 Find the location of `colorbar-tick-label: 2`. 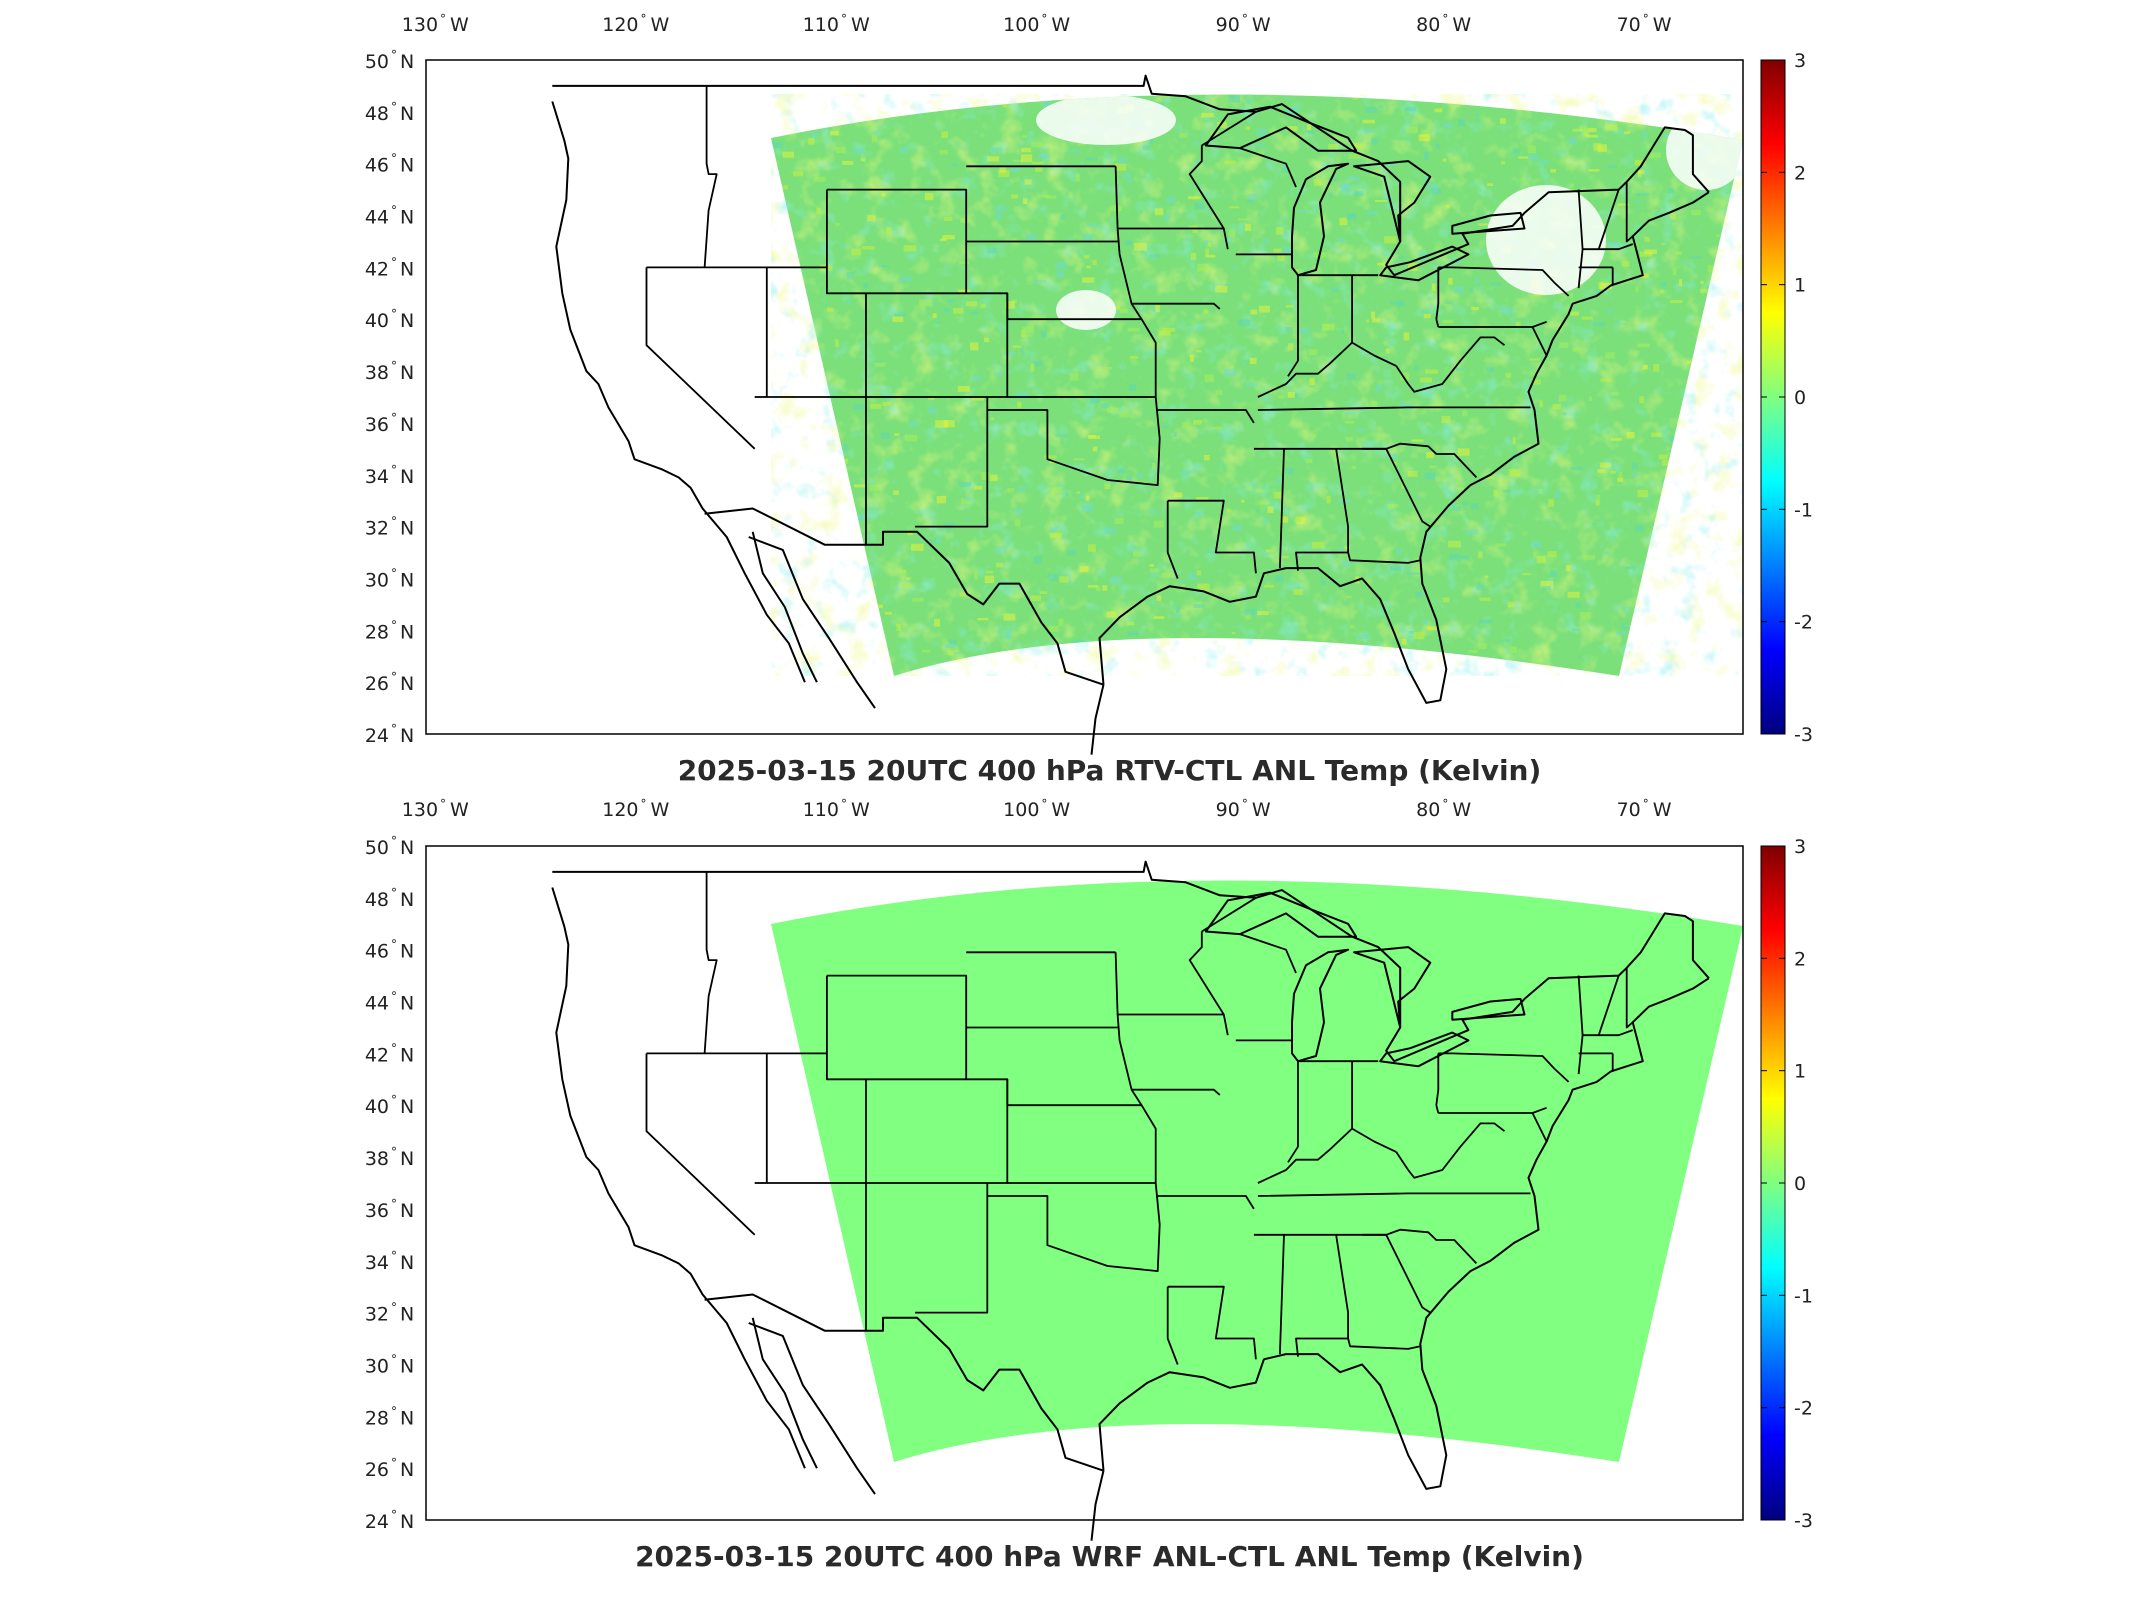

colorbar-tick-label: 2 is located at coordinates (1800, 173).